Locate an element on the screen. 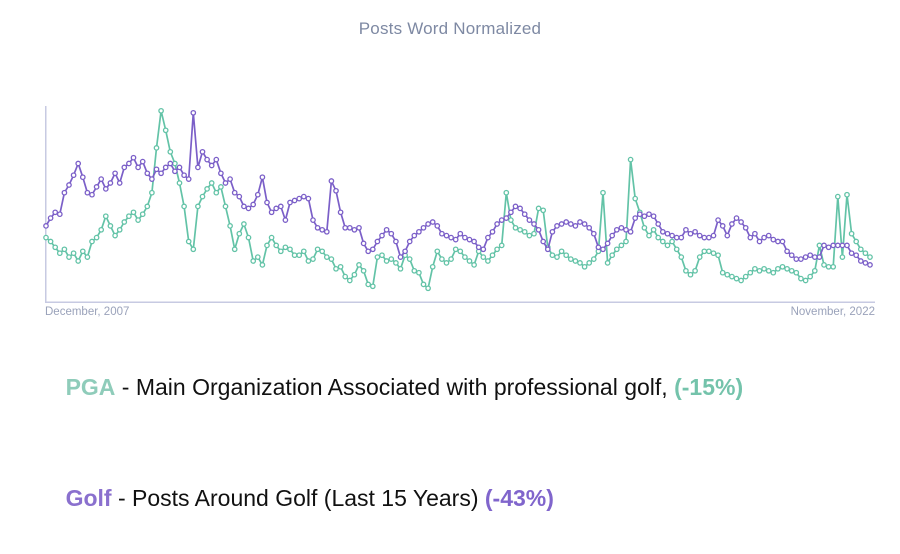 This screenshot has width=900, height=554. x-axis-end-label: November, 2022 is located at coordinates (832, 312).